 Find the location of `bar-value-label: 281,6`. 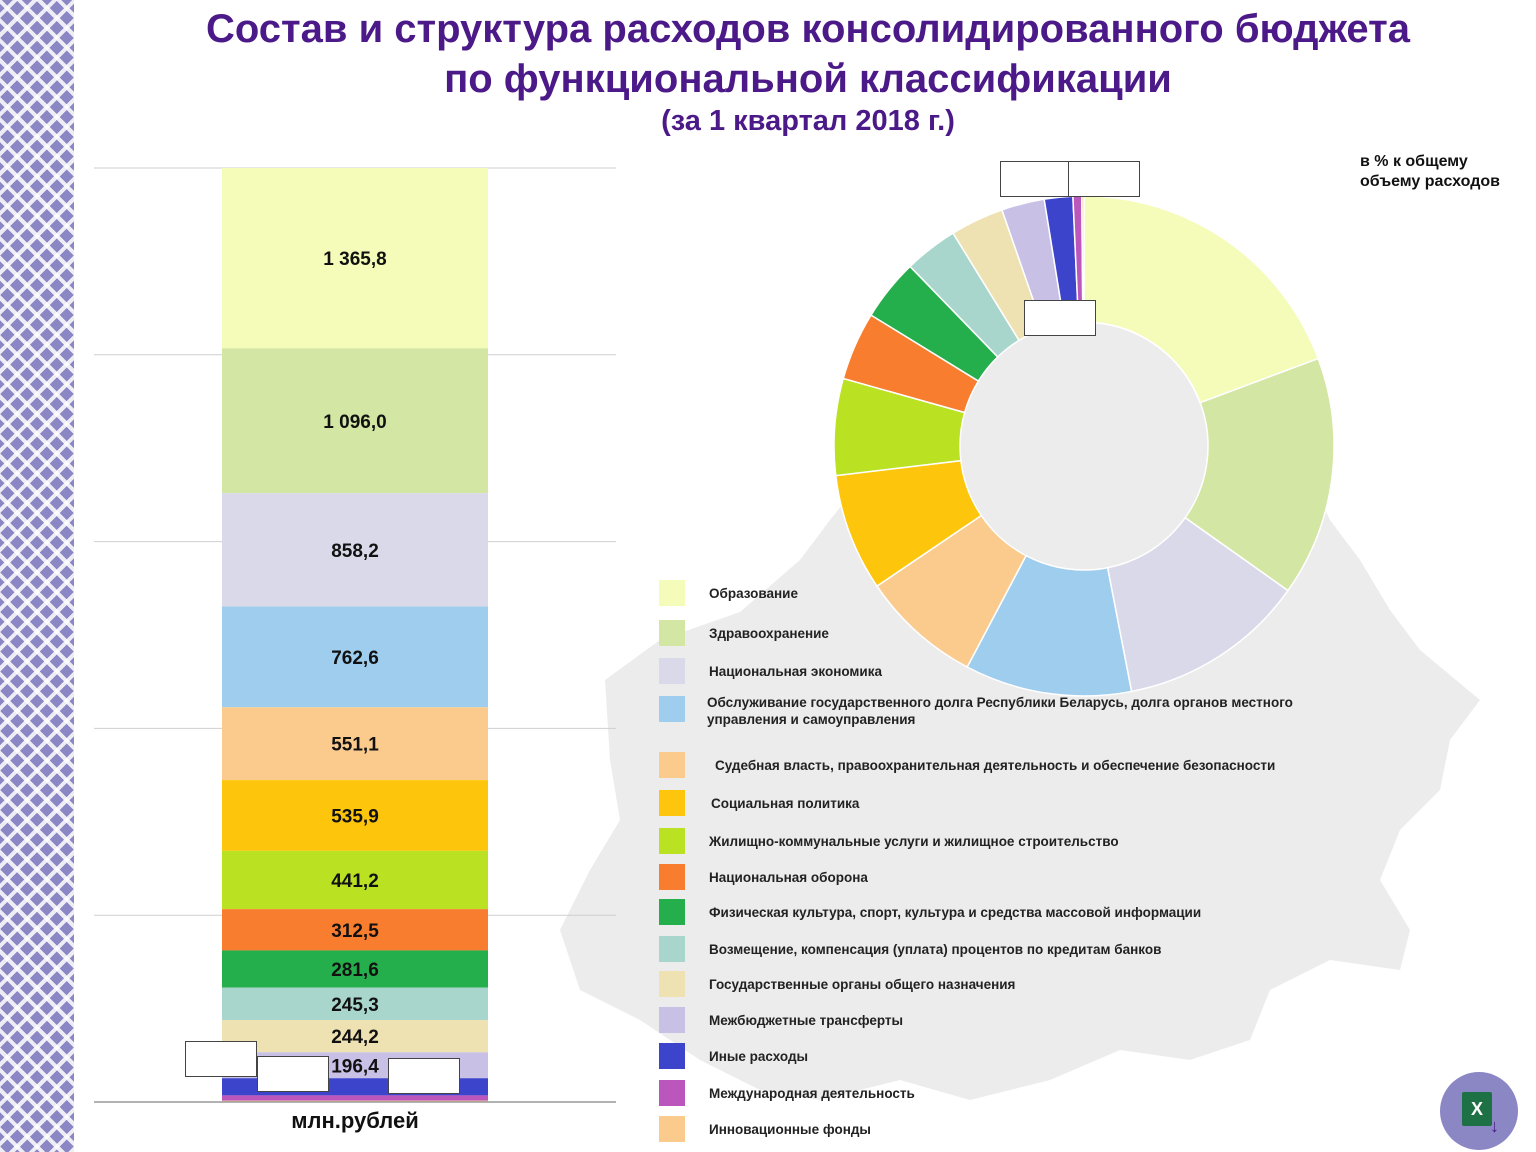

bar-value-label: 281,6 is located at coordinates (355, 970).